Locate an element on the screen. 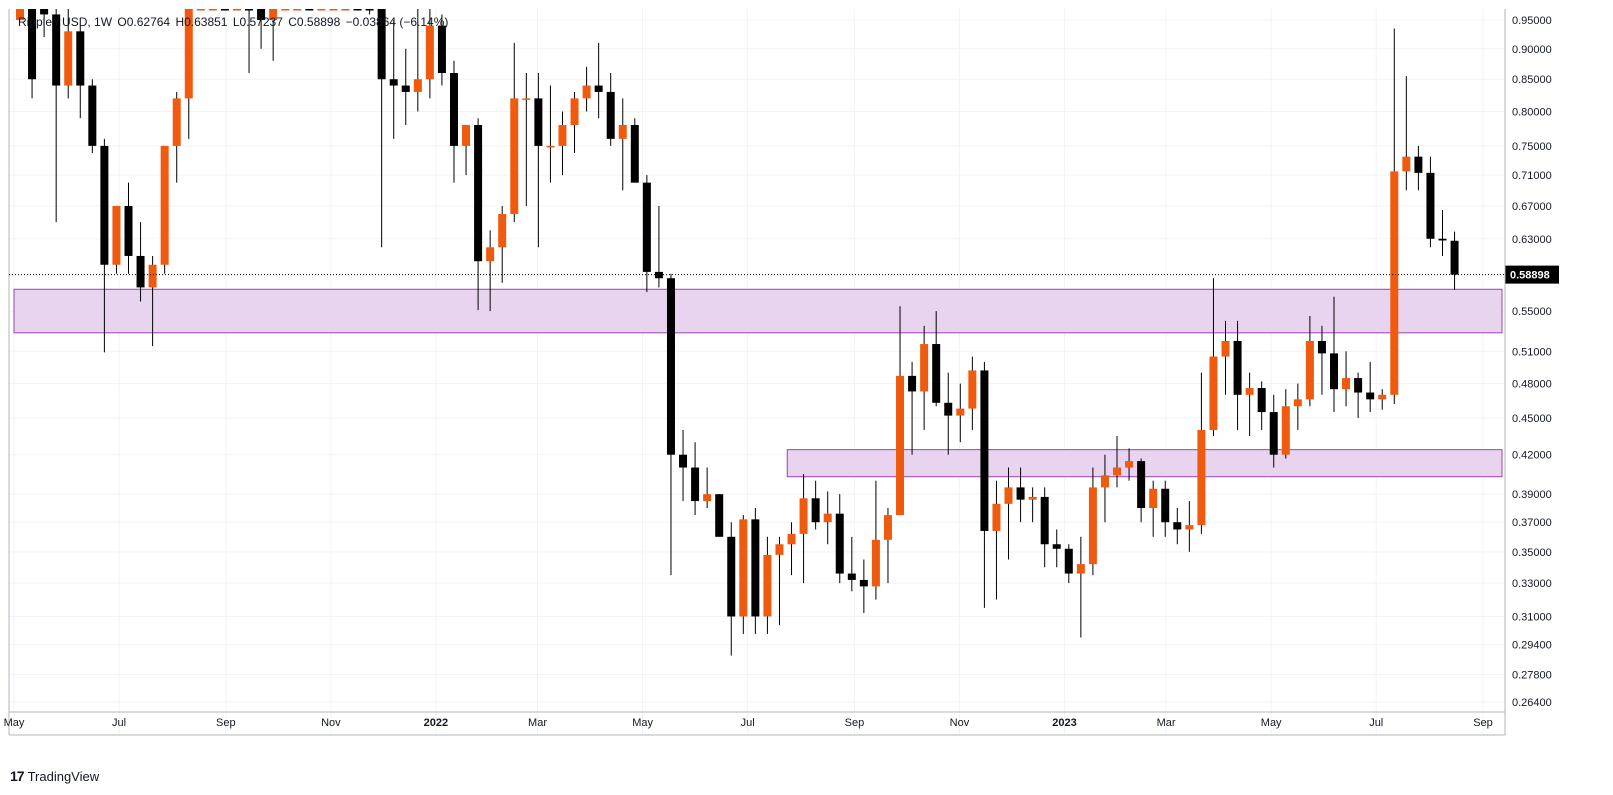 The image size is (1613, 795). y-tick-label: 0.26400 is located at coordinates (1532, 703).